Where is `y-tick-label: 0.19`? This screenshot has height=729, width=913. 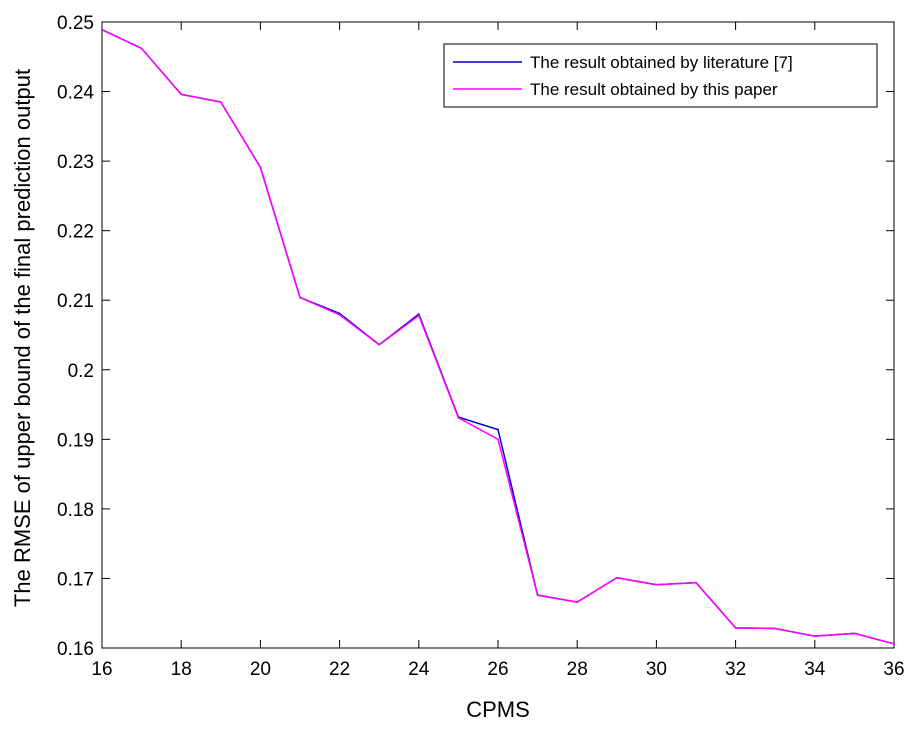
y-tick-label: 0.19 is located at coordinates (75, 440).